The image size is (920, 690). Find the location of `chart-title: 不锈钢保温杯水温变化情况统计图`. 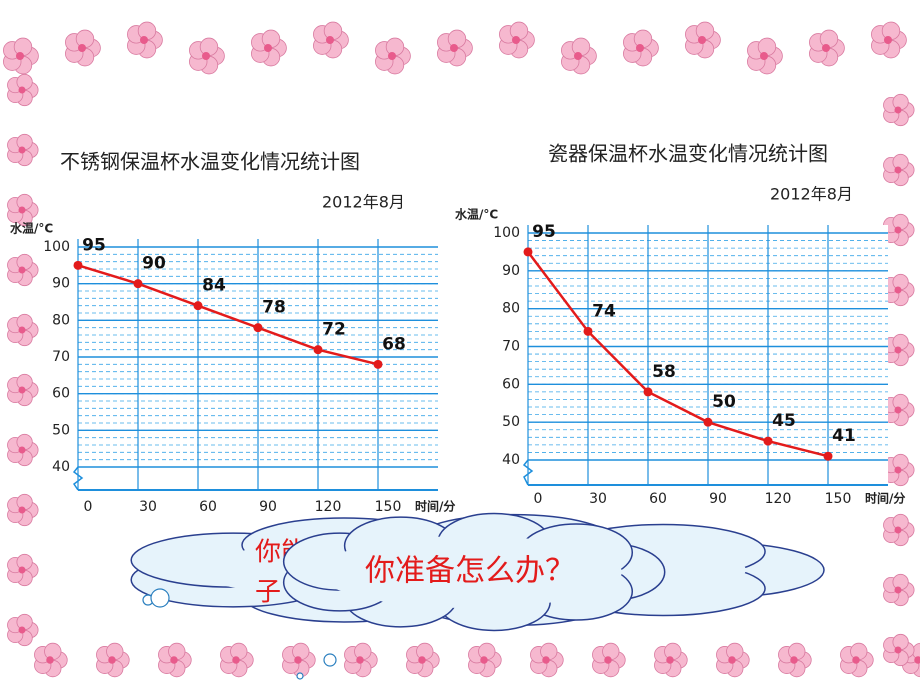

chart-title: 不锈钢保温杯水温变化情况统计图 is located at coordinates (210, 162).